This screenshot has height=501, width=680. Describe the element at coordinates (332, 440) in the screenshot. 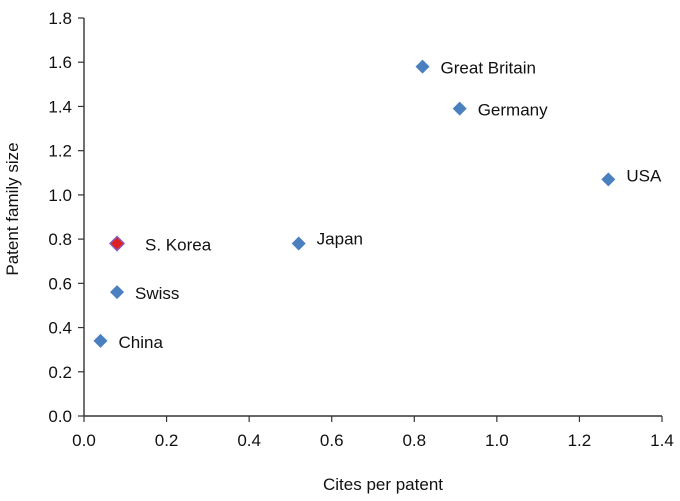

I see `x-tick-label: 0.6` at that location.